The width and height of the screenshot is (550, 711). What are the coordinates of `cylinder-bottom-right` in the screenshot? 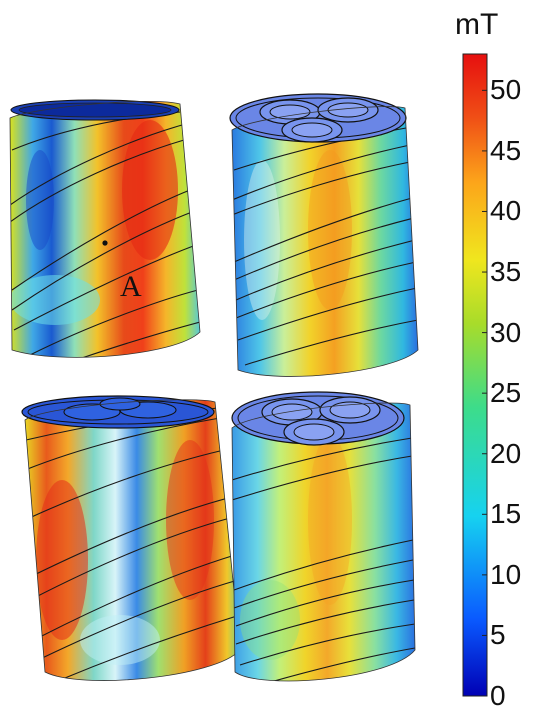 It's located at (323, 536).